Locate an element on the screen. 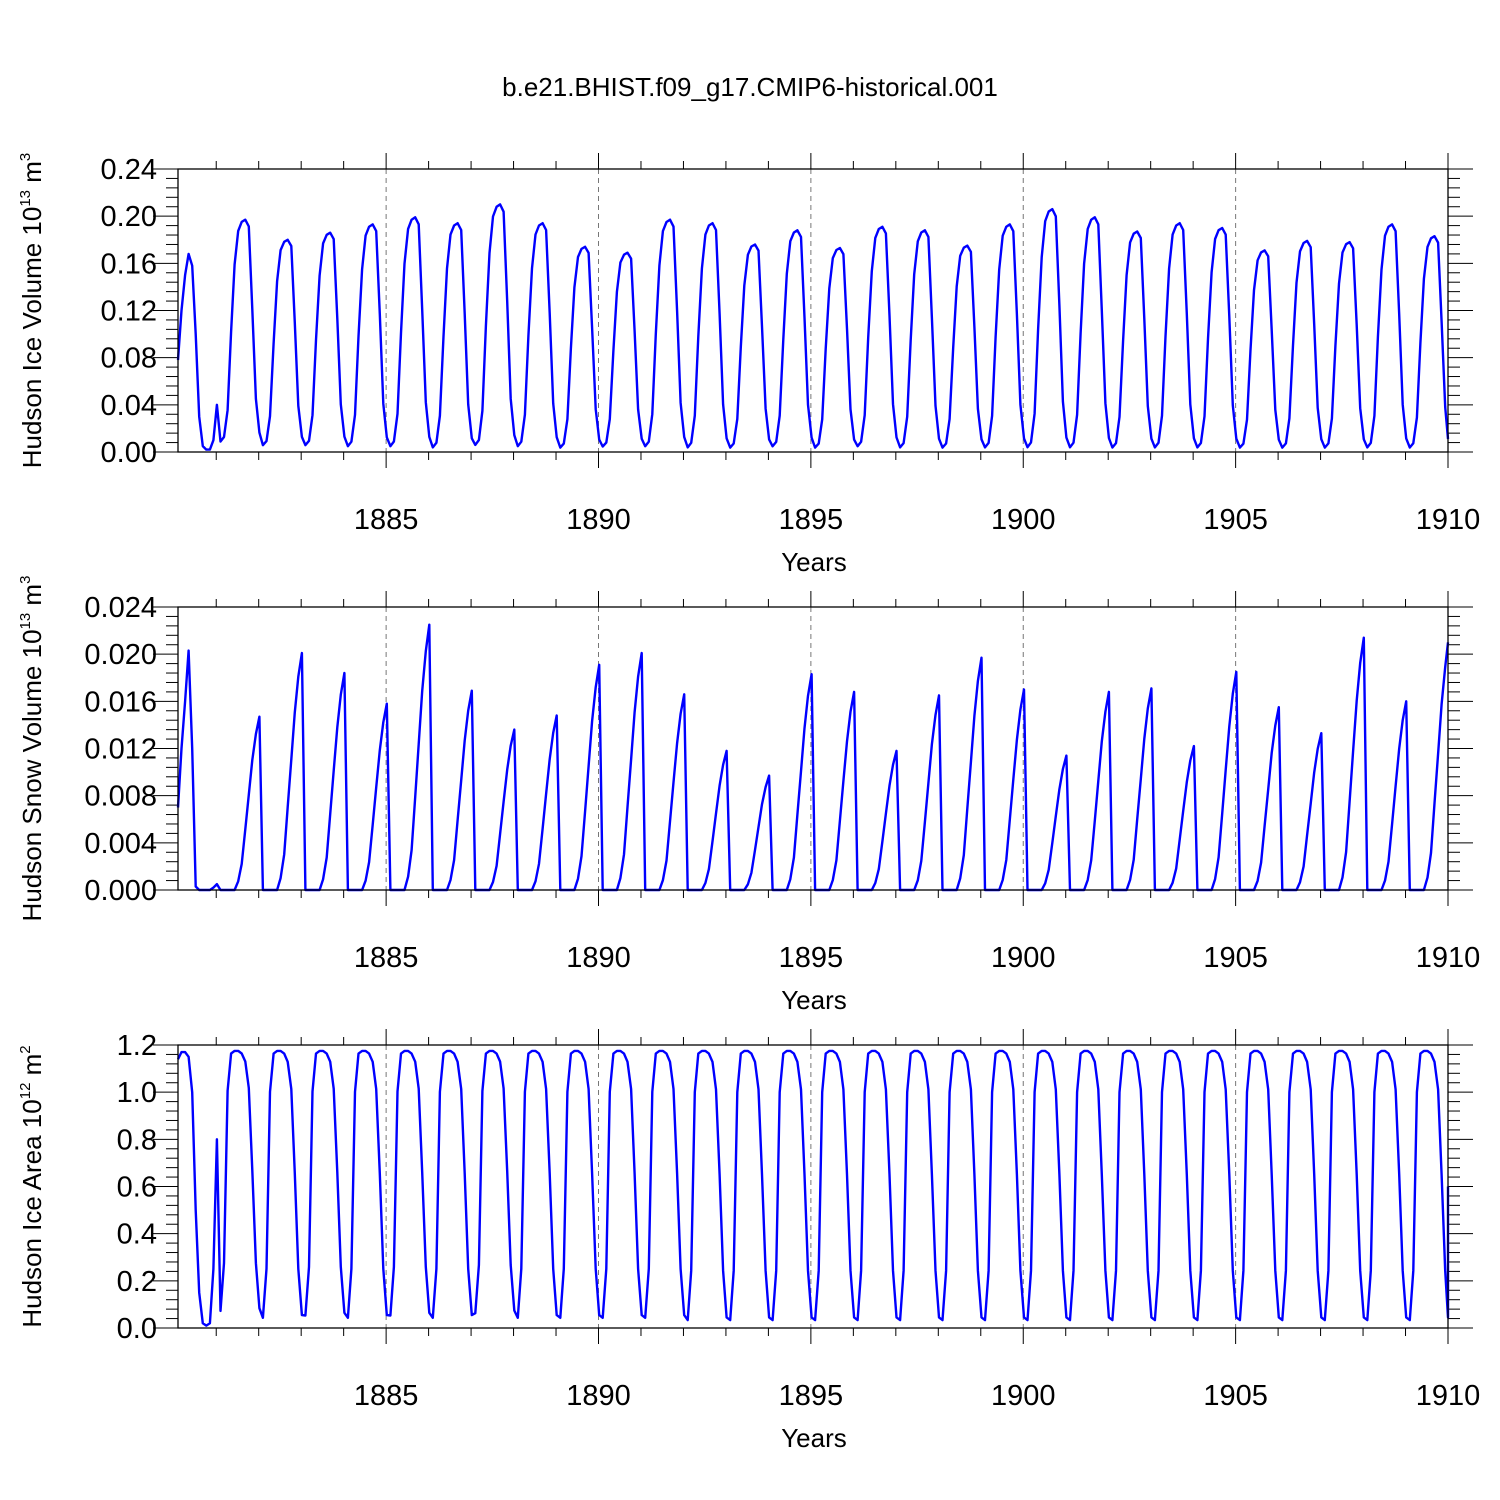 The height and width of the screenshot is (1500, 1500). y-tick-label: 0.008 is located at coordinates (120, 797).